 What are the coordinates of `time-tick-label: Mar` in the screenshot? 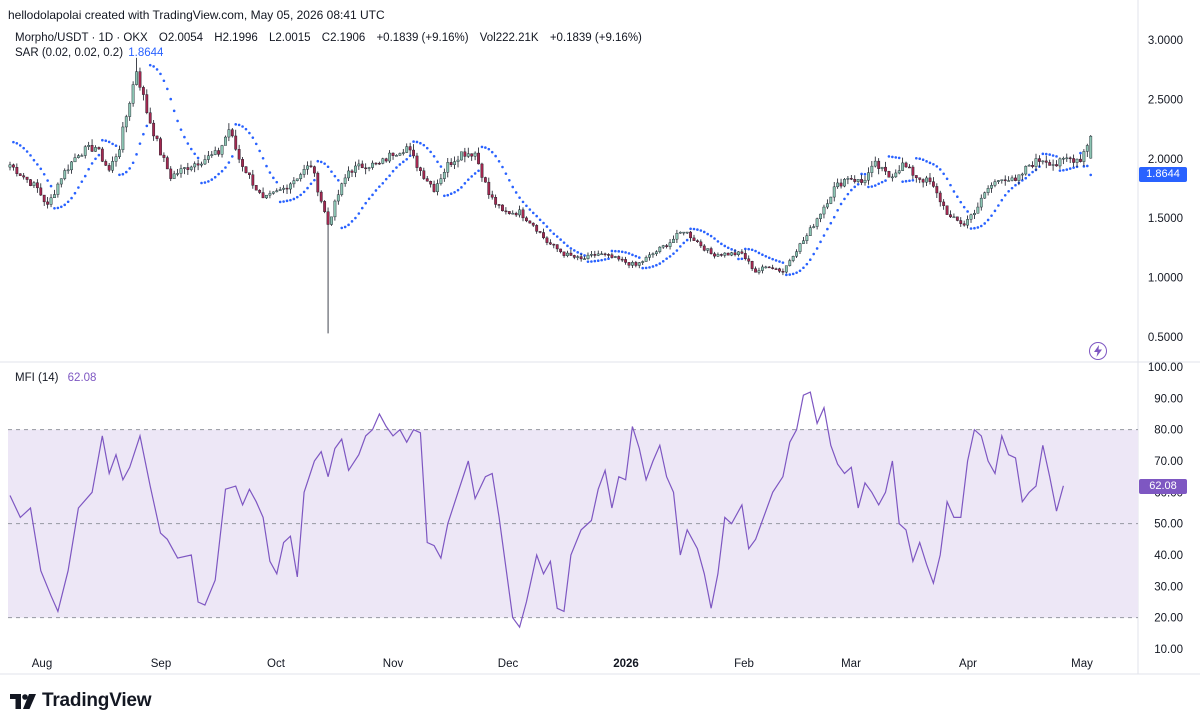 It's located at (851, 664).